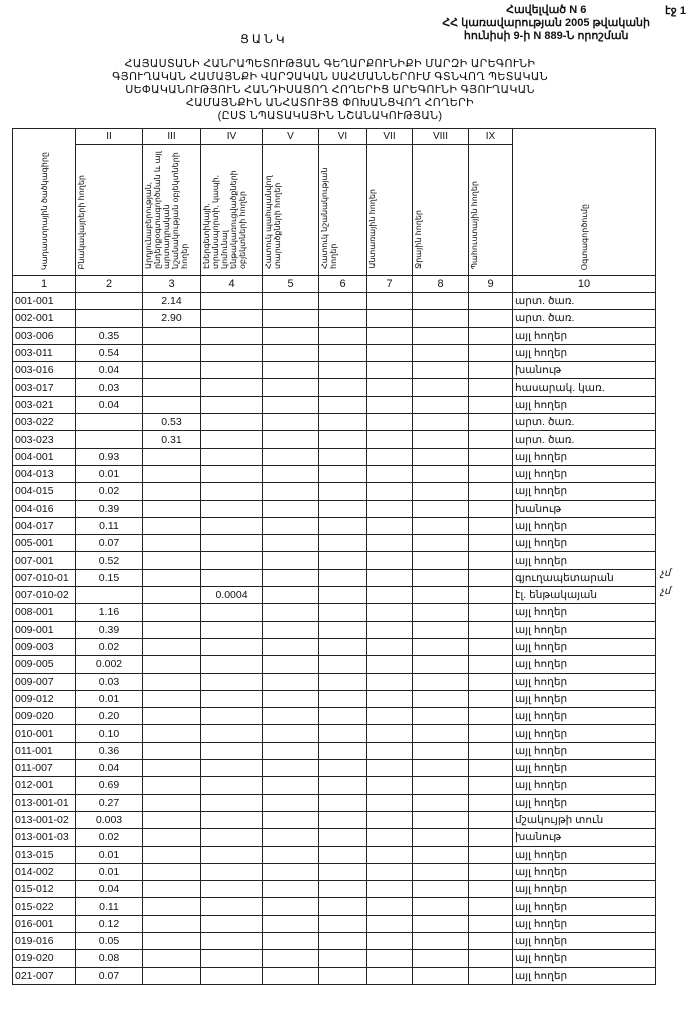 The image size is (690, 1020). What do you see at coordinates (109, 508) in the screenshot?
I see `settlement-land-value: 0.39` at bounding box center [109, 508].